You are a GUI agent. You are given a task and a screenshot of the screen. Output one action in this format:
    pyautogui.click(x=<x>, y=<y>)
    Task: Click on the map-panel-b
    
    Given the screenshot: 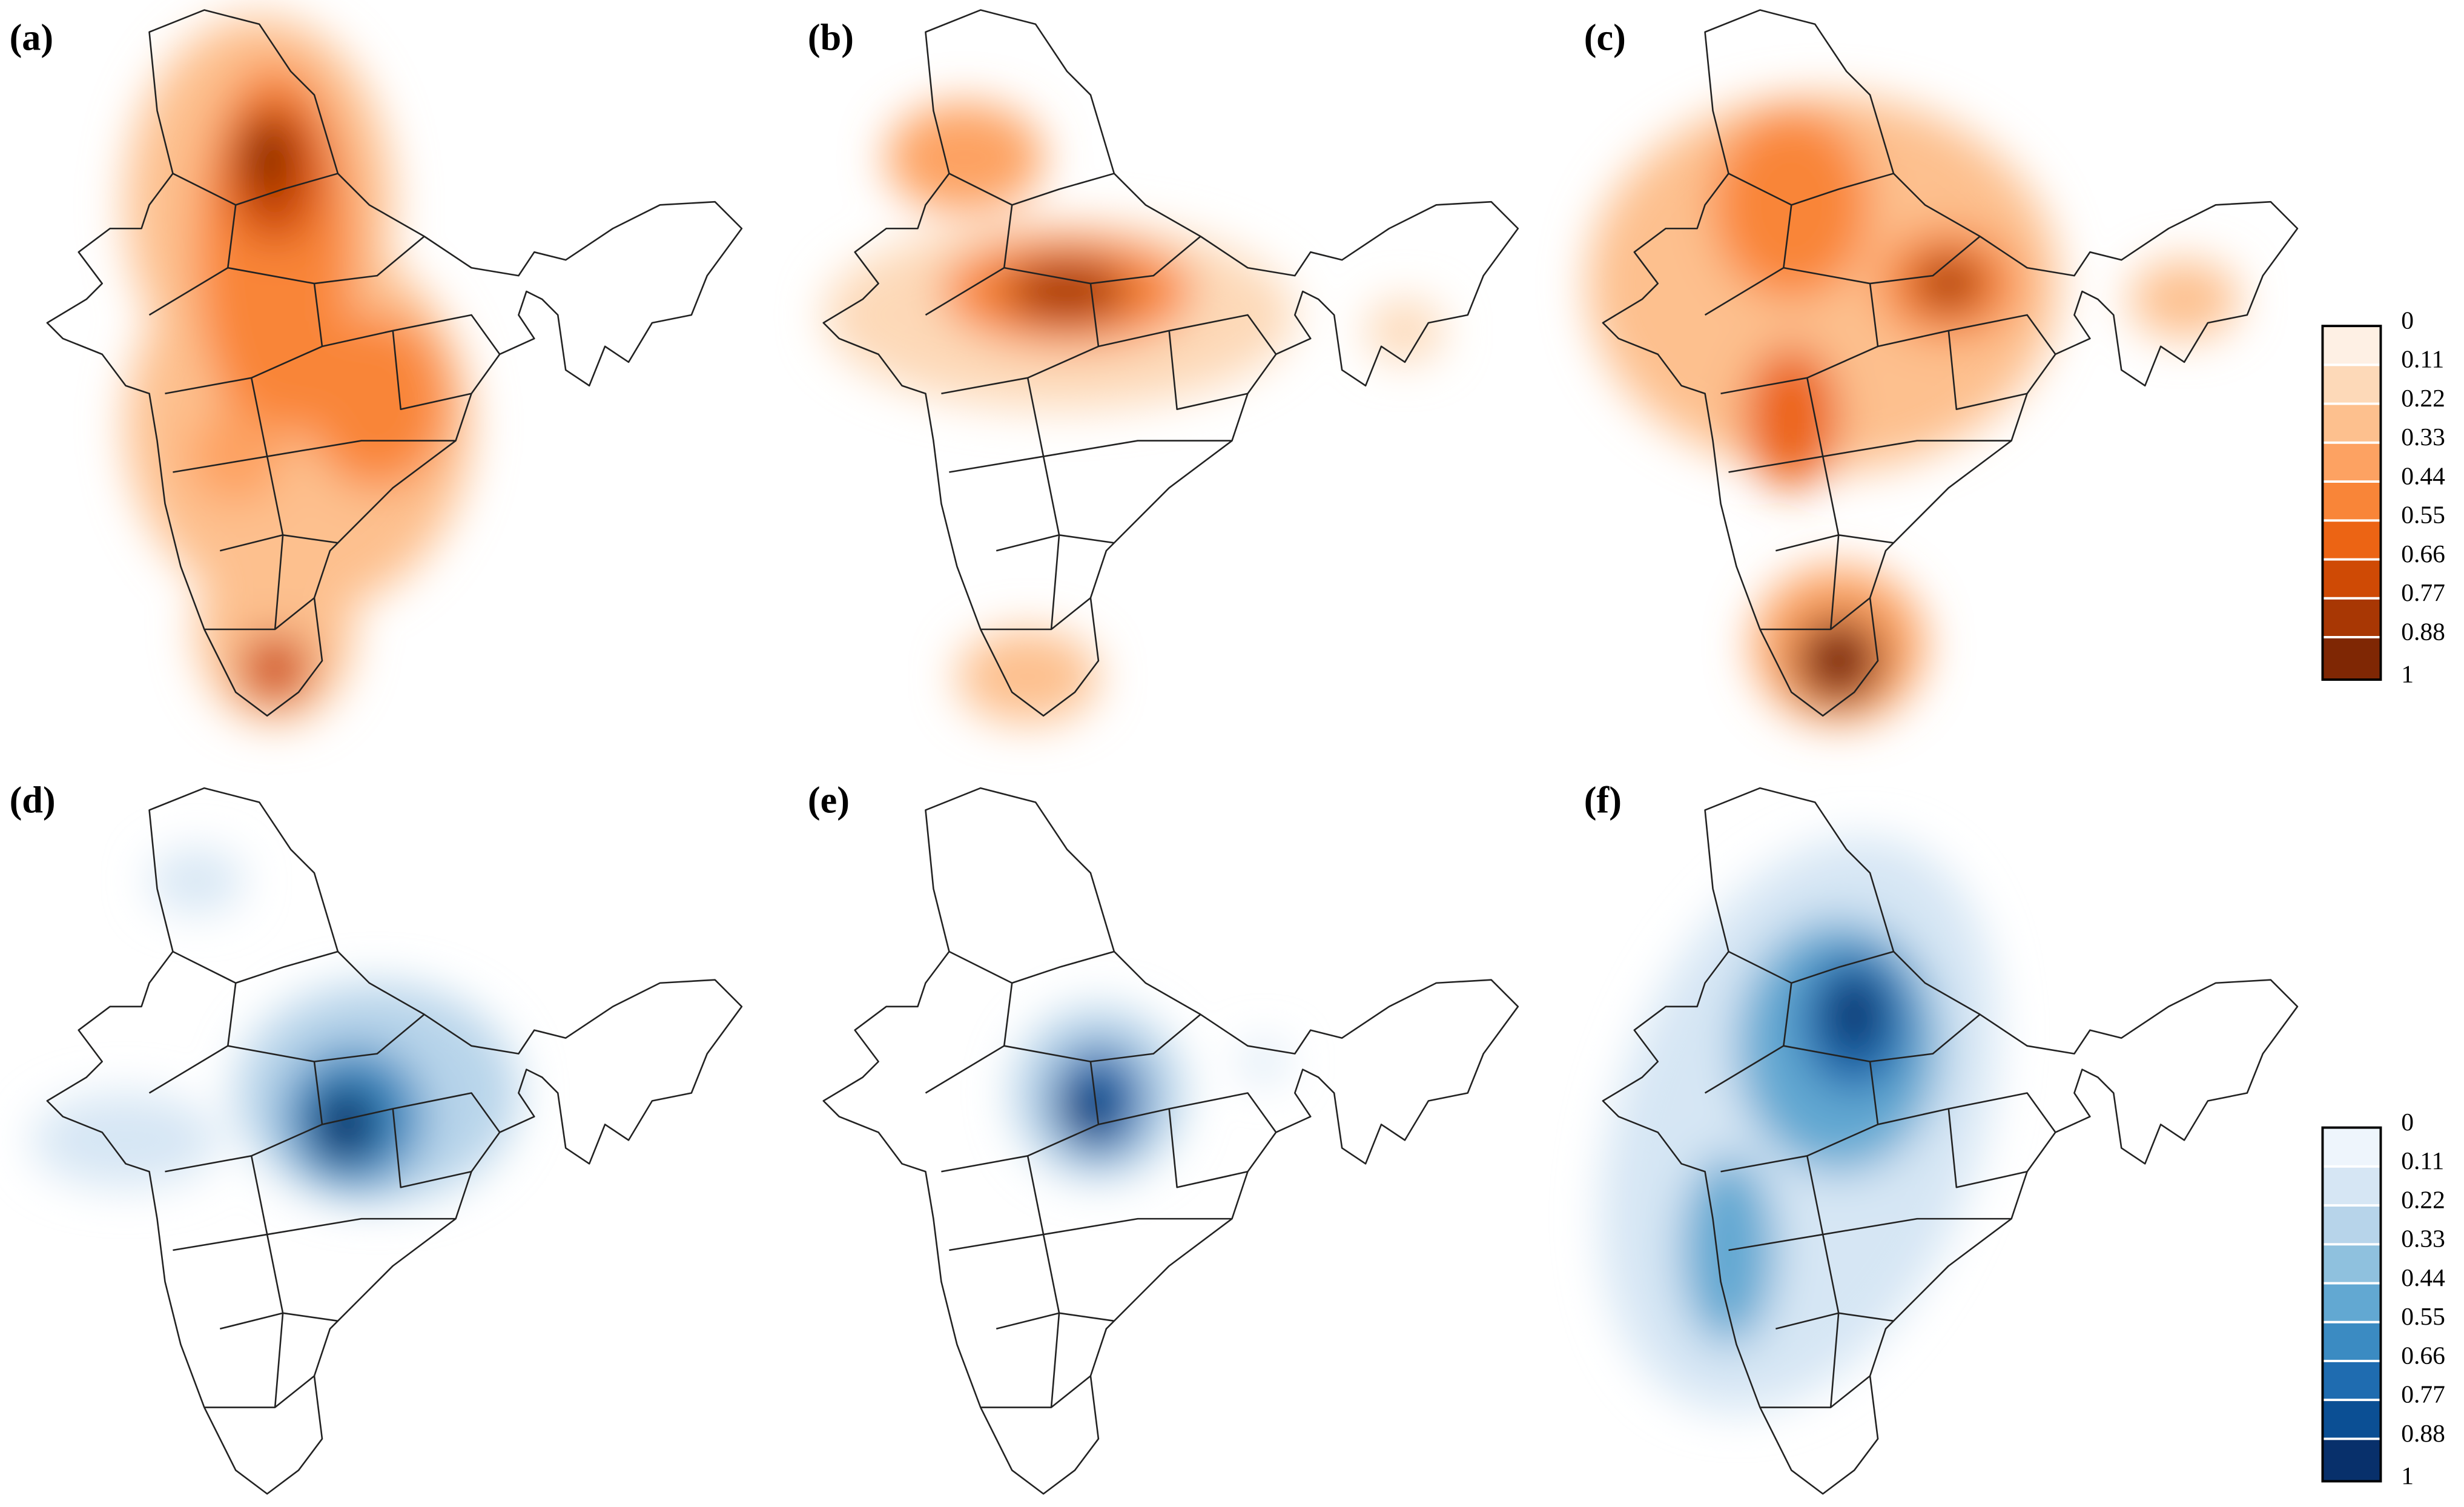 What is the action you would take?
    pyautogui.click(x=1170, y=366)
    